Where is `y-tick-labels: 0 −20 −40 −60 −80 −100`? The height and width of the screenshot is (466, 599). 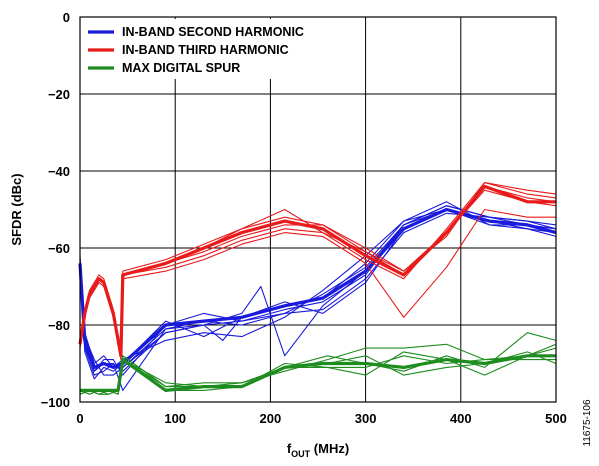 y-tick-labels: 0 −20 −40 −60 −80 −100 is located at coordinates (55, 210).